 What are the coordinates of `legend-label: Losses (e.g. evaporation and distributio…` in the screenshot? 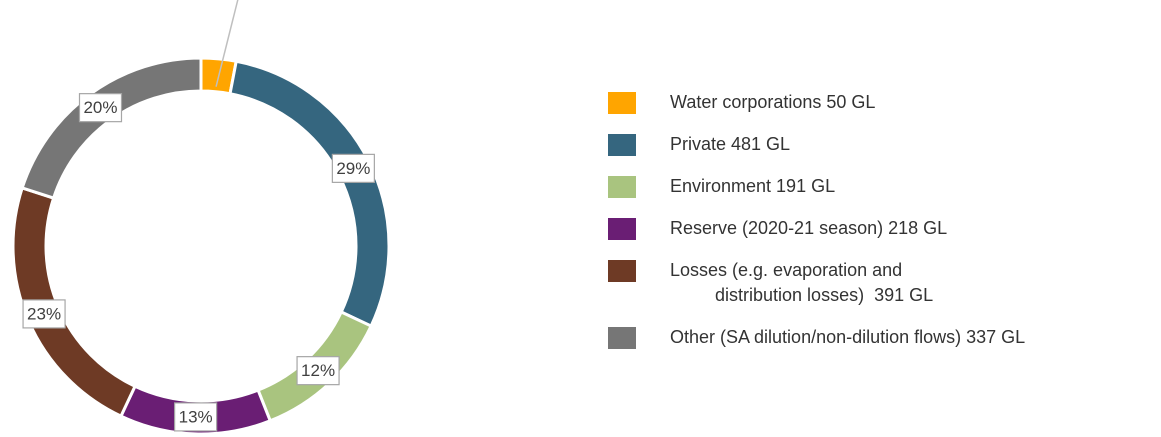 It's located at (802, 282).